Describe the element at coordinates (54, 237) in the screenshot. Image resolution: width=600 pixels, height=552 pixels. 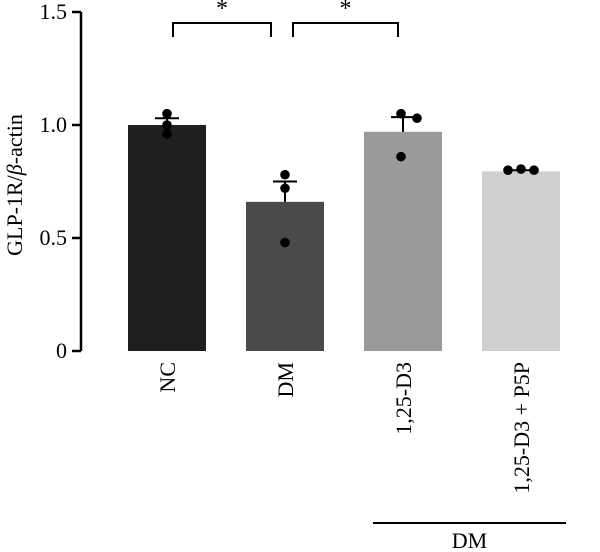
I see `y-tick-label: 0.5` at that location.